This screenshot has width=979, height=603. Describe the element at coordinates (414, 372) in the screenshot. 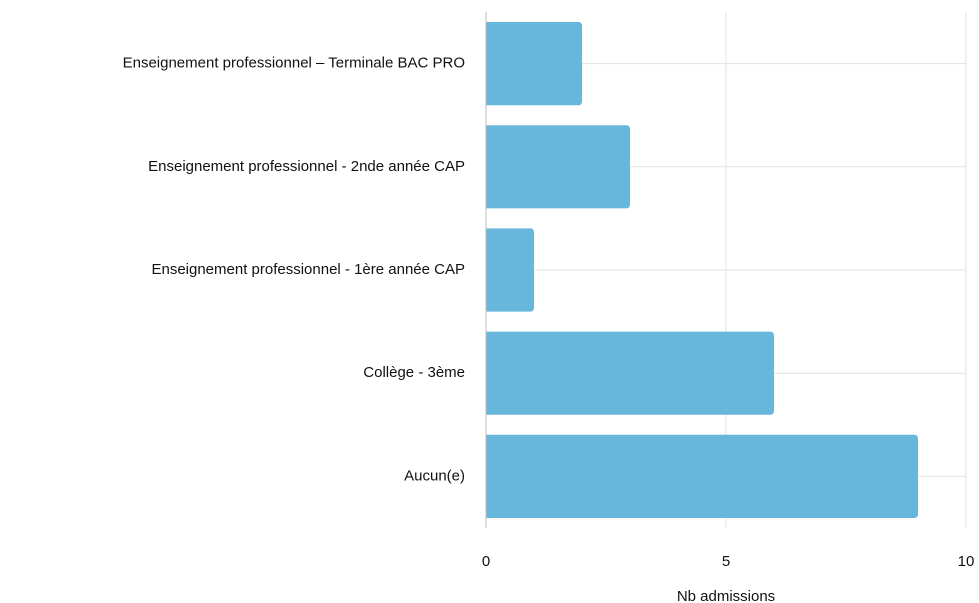

I see `category-label-3: Collège - 3ème` at that location.